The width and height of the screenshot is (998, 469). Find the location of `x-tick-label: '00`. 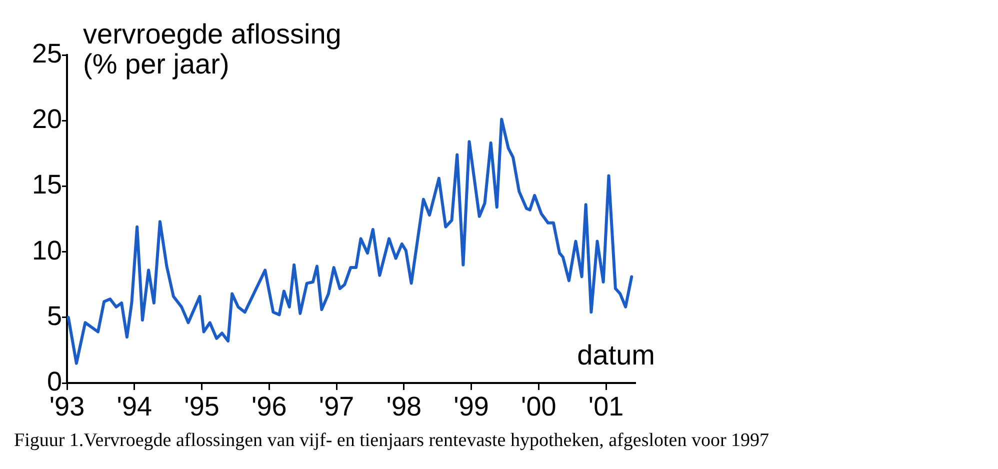

x-tick-label: '00 is located at coordinates (538, 407).